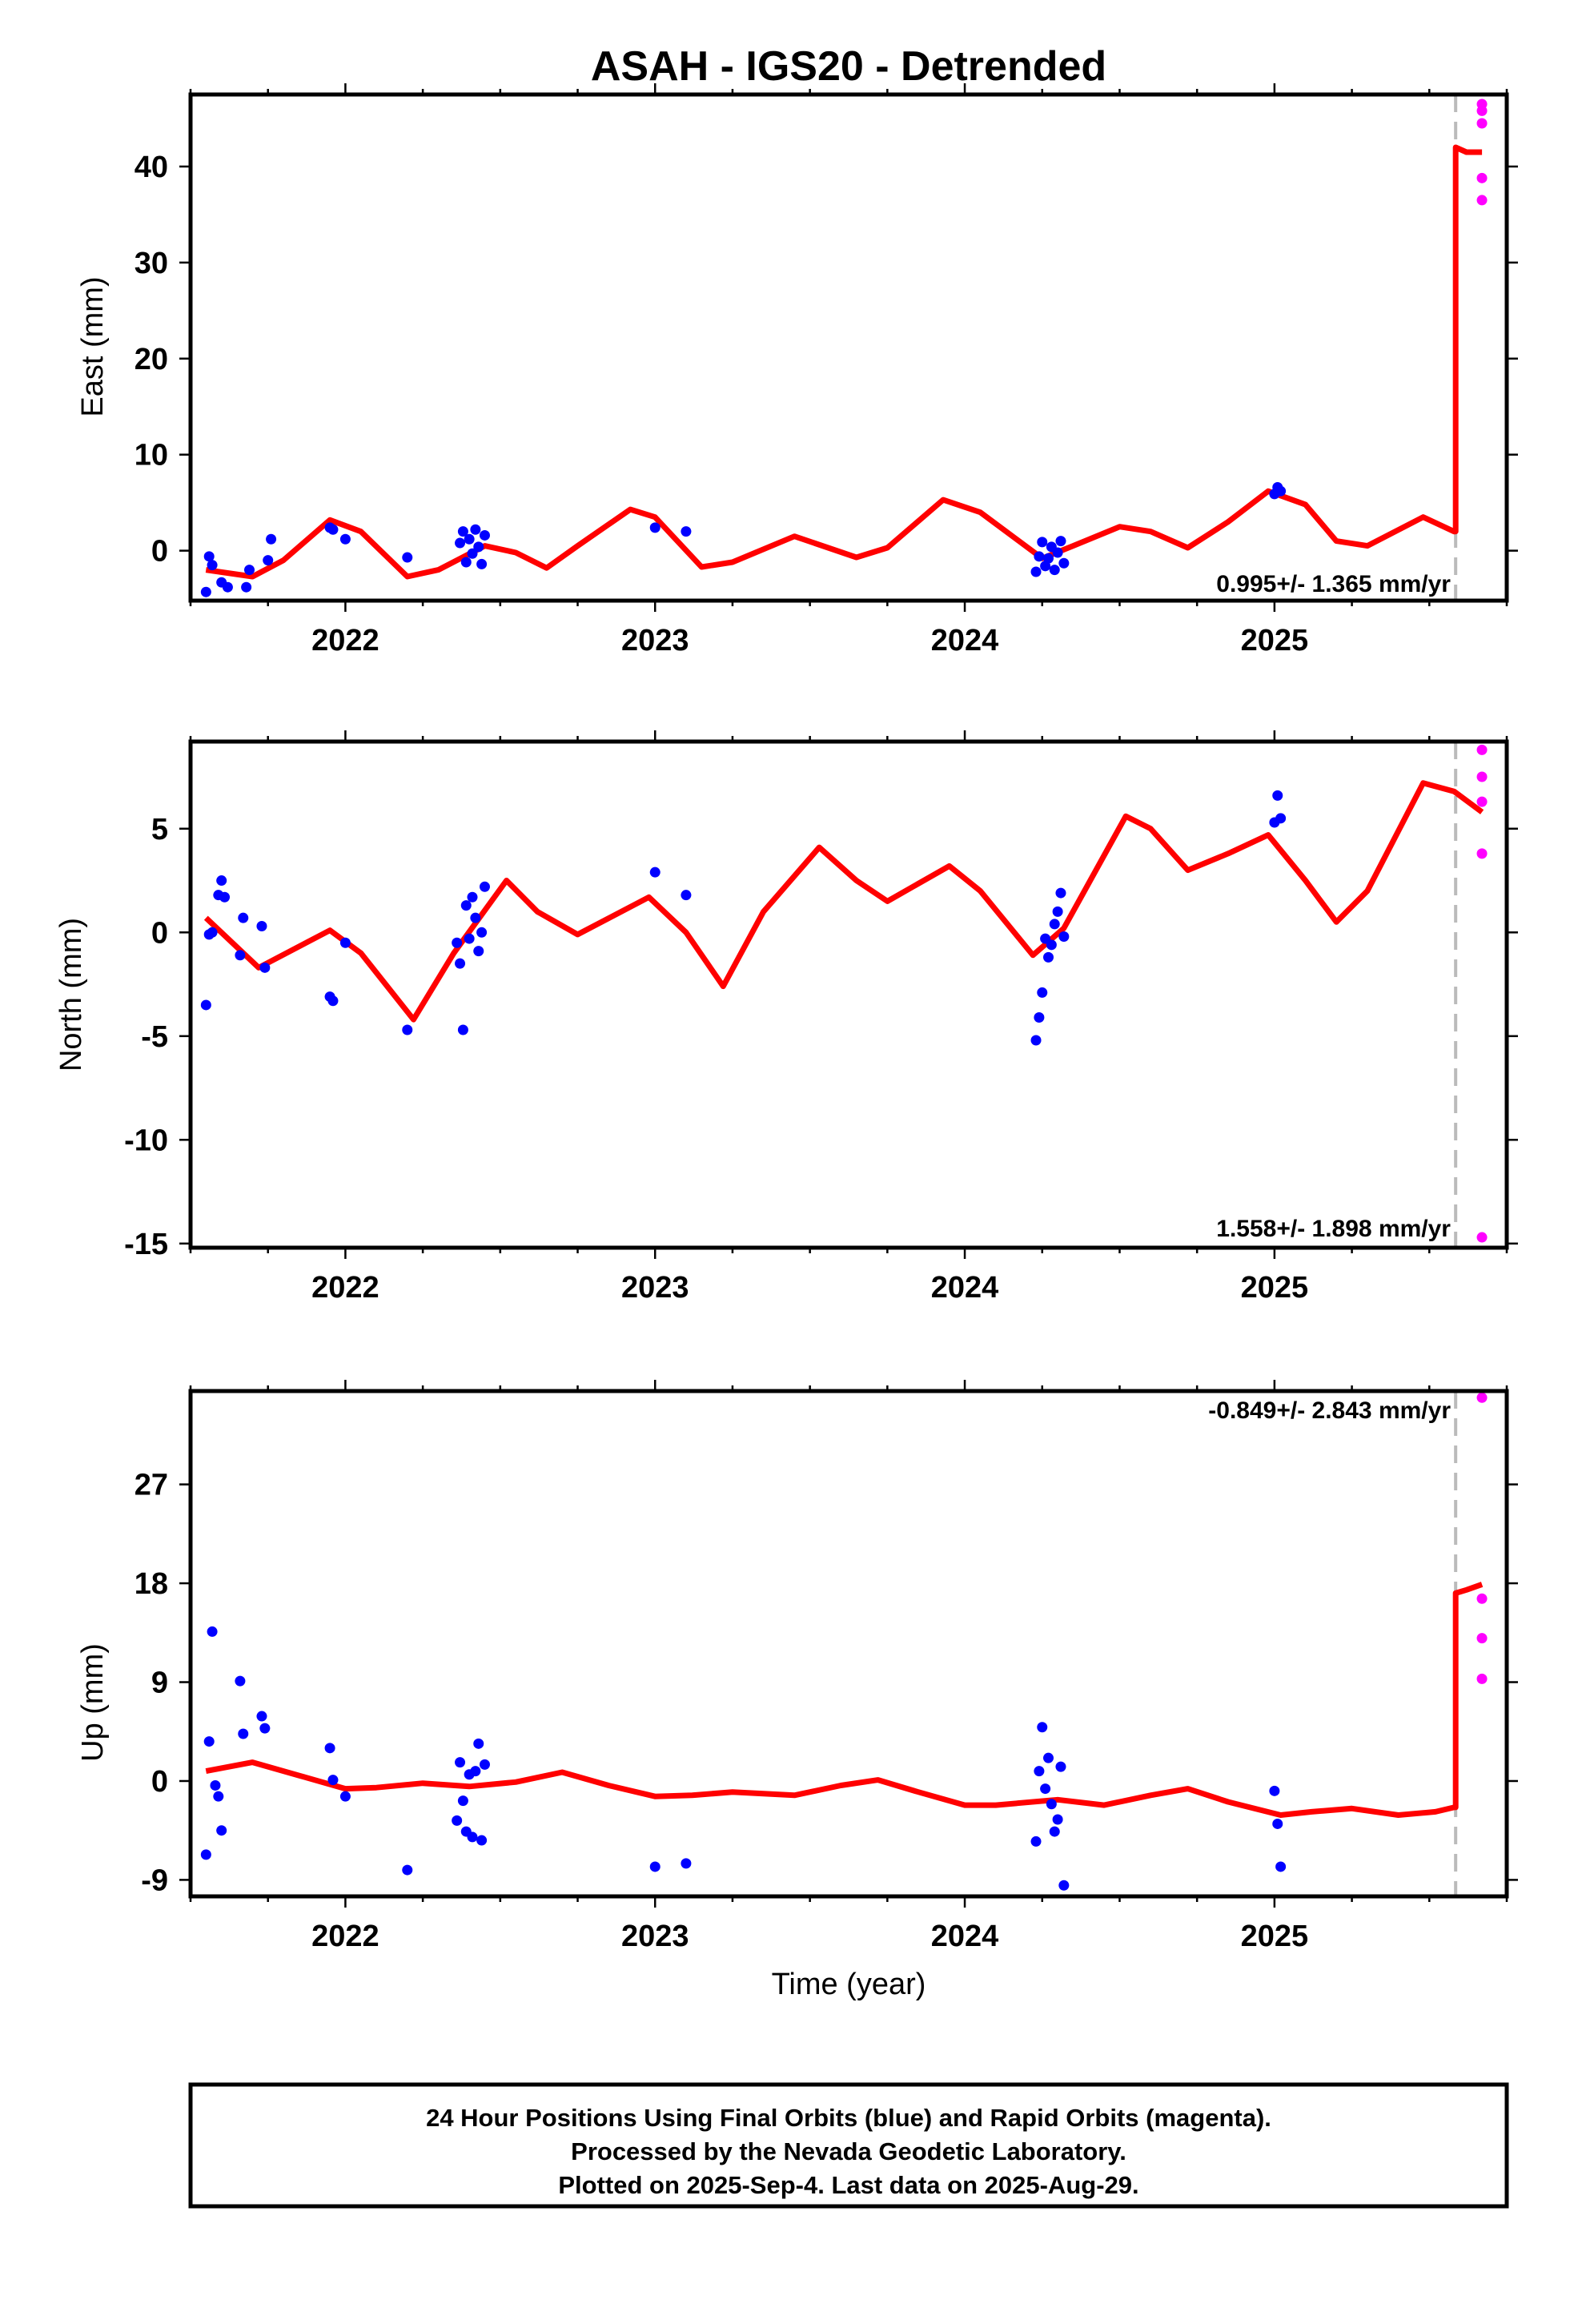  I want to click on east-x-tick-label: 2023, so click(655, 640).